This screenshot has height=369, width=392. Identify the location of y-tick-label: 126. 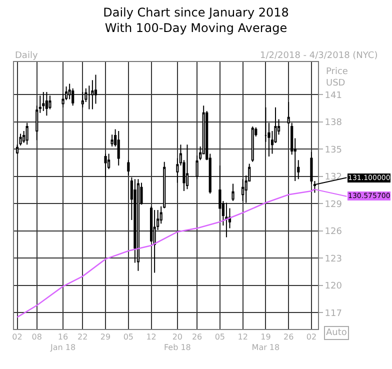
(333, 232).